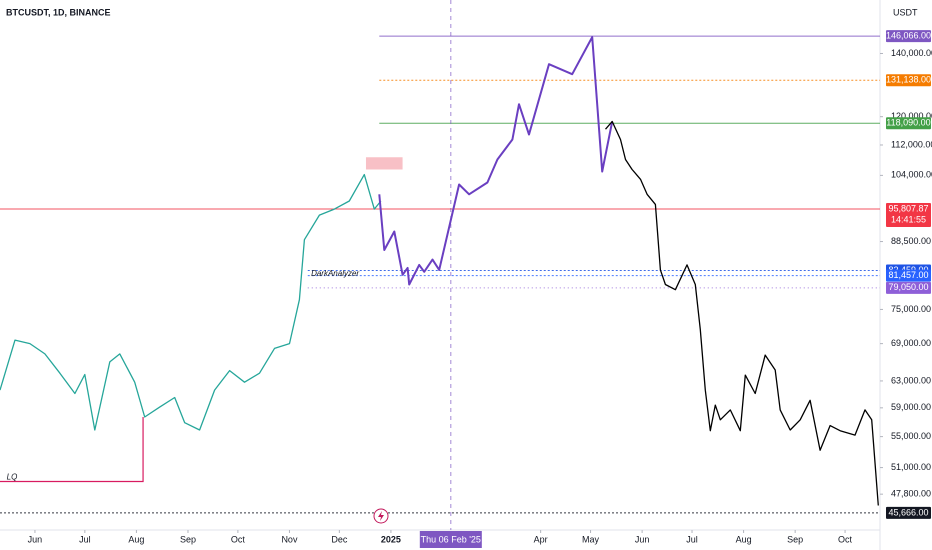 Image resolution: width=932 pixels, height=550 pixels. I want to click on price-label: 81,457.00, so click(908, 275).